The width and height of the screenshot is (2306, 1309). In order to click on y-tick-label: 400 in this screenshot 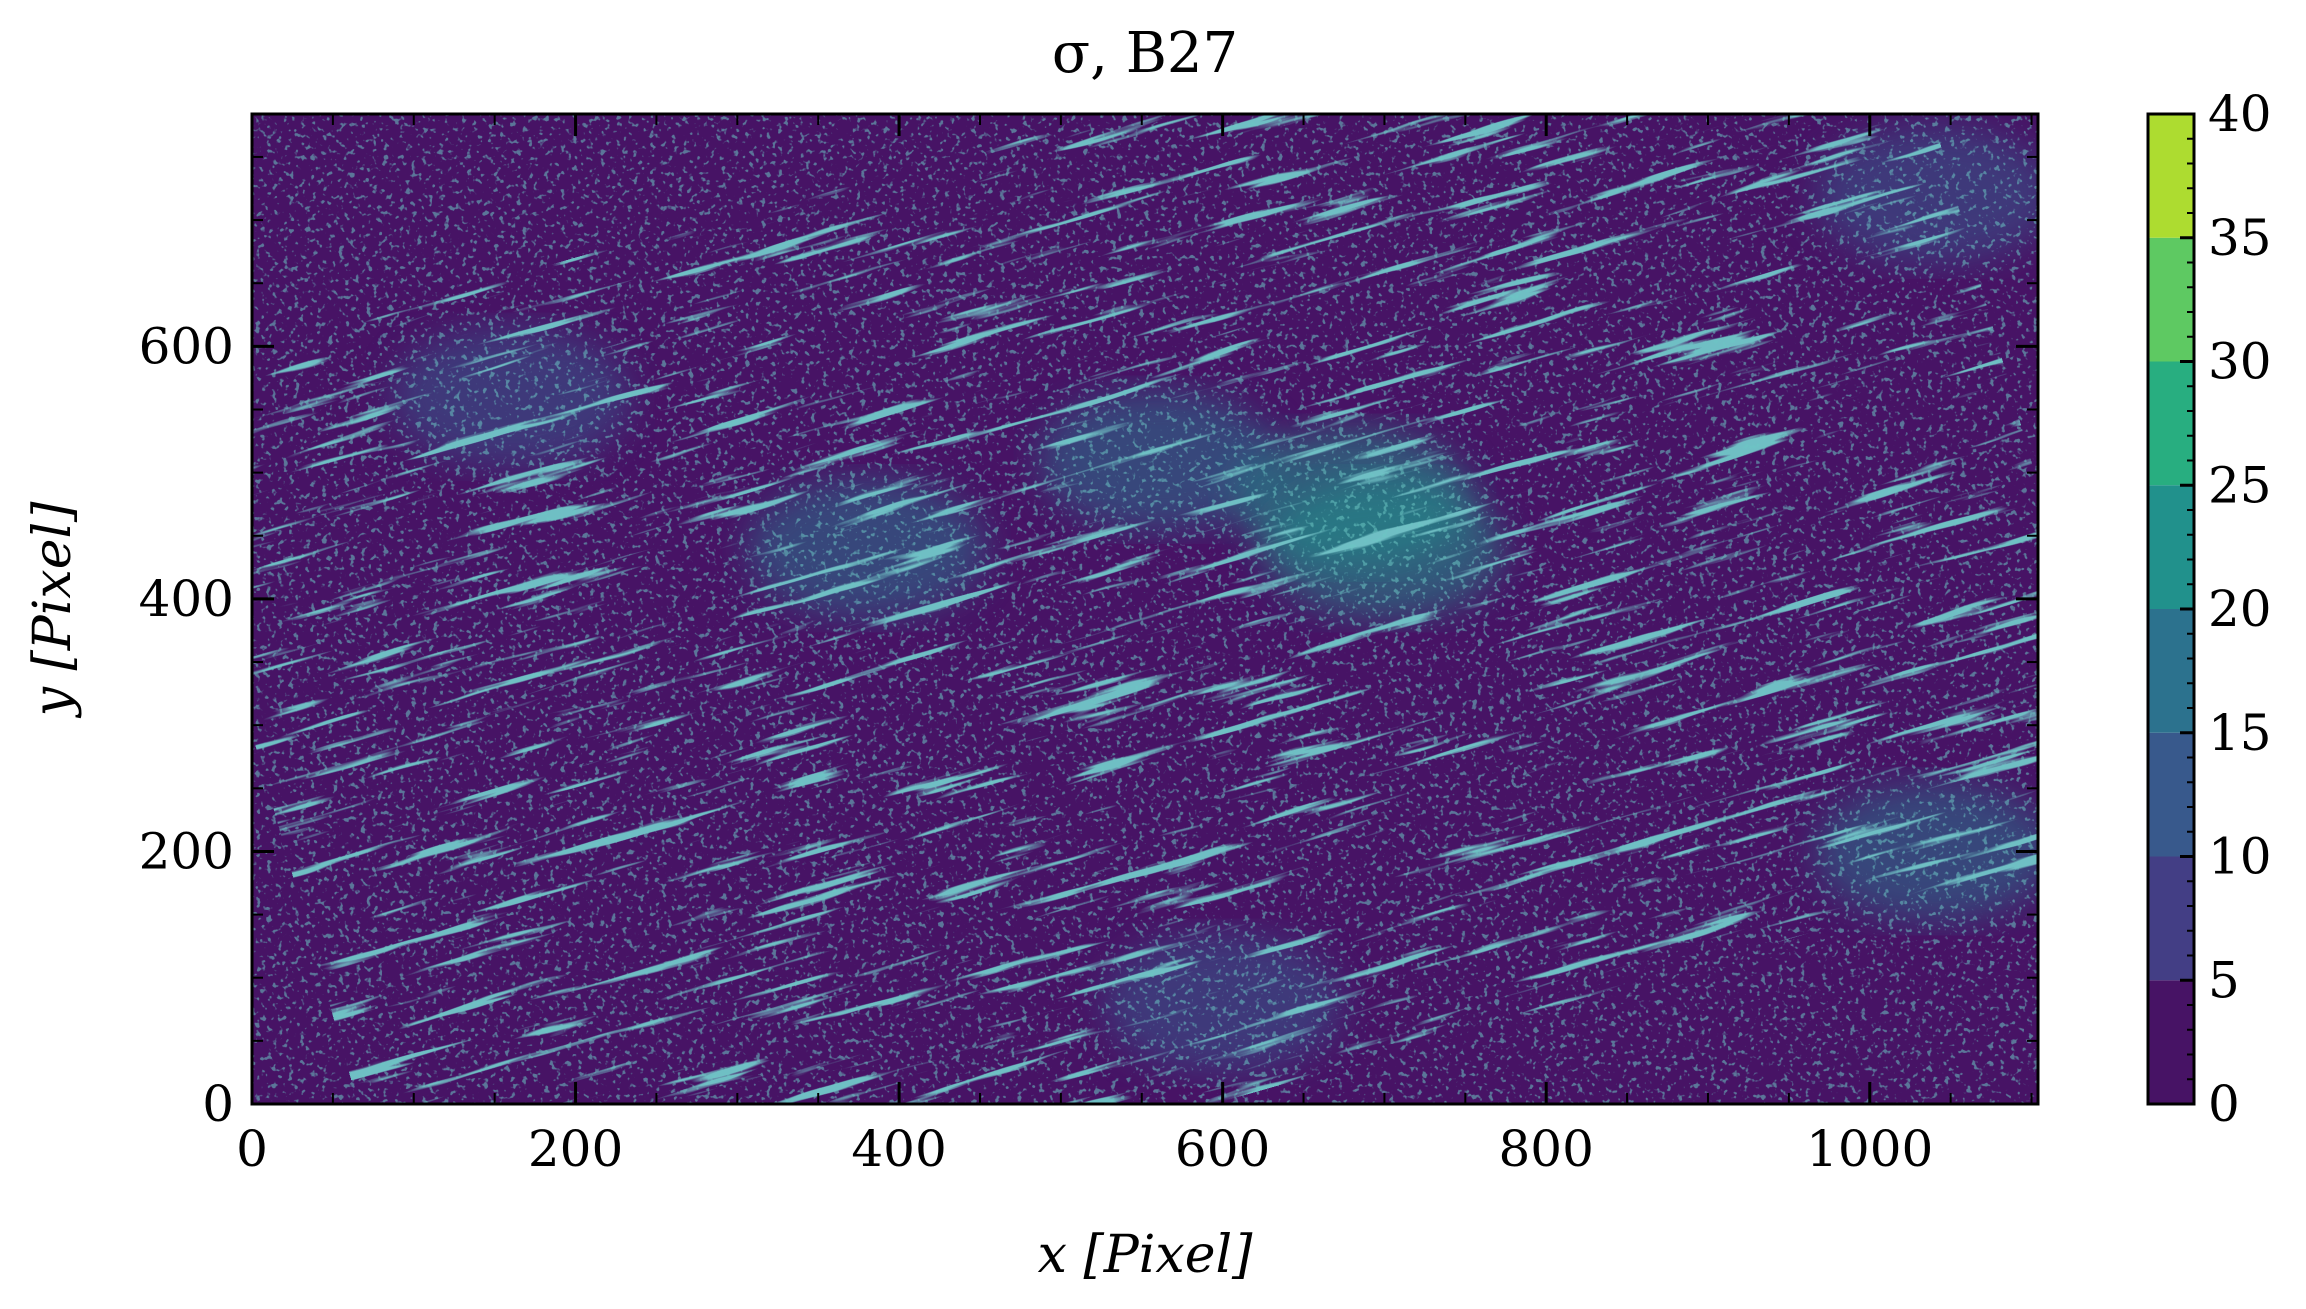, I will do `click(186, 599)`.